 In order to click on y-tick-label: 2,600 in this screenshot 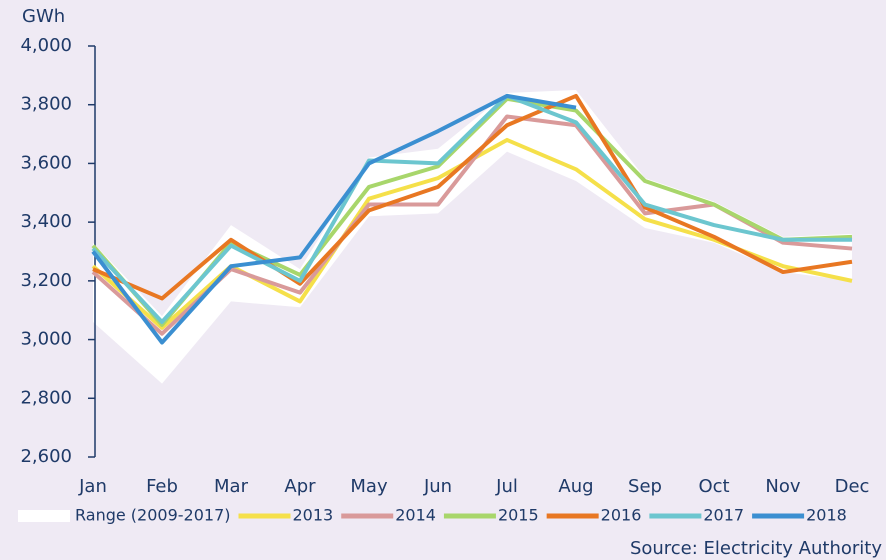, I will do `click(46, 456)`.